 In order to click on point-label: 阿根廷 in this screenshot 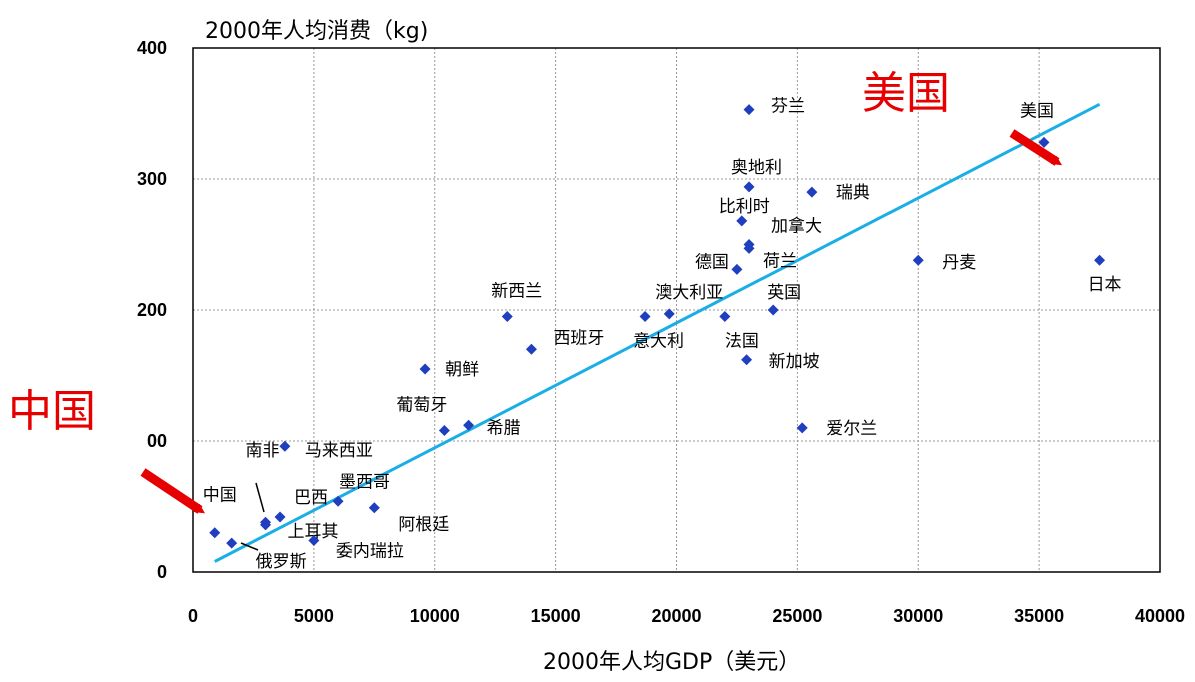, I will do `click(423, 525)`.